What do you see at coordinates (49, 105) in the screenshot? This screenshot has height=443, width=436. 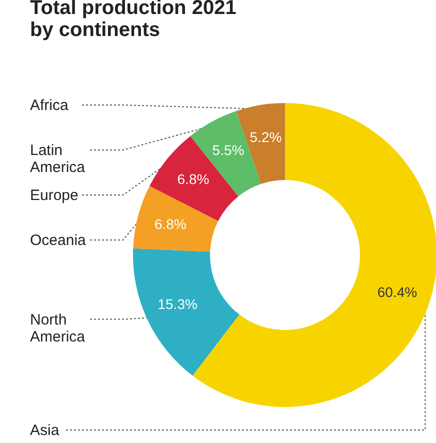 I see `slice-label: Africa` at bounding box center [49, 105].